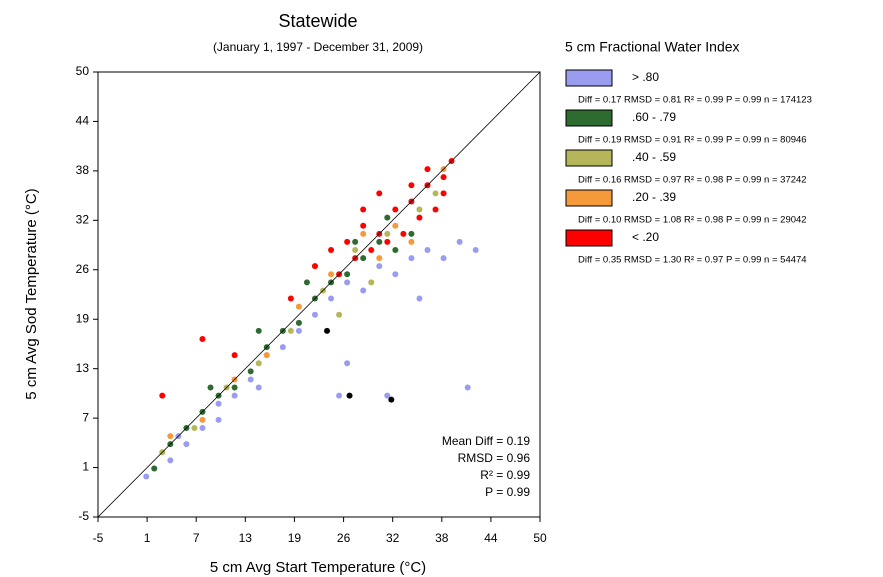 The height and width of the screenshot is (577, 883). Describe the element at coordinates (654, 117) in the screenshot. I see `legend-label: .60 - .79` at that location.